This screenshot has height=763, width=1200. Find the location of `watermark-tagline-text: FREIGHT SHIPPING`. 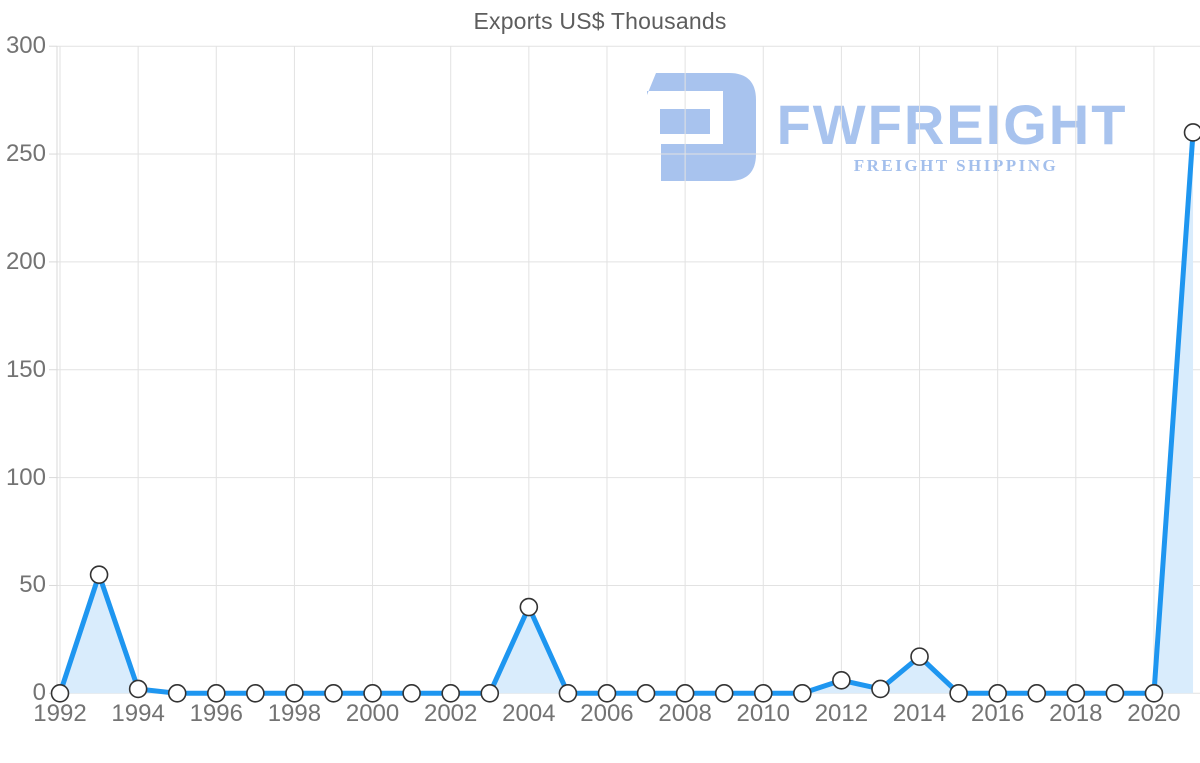

watermark-tagline-text: FREIGHT SHIPPING is located at coordinates (956, 165).